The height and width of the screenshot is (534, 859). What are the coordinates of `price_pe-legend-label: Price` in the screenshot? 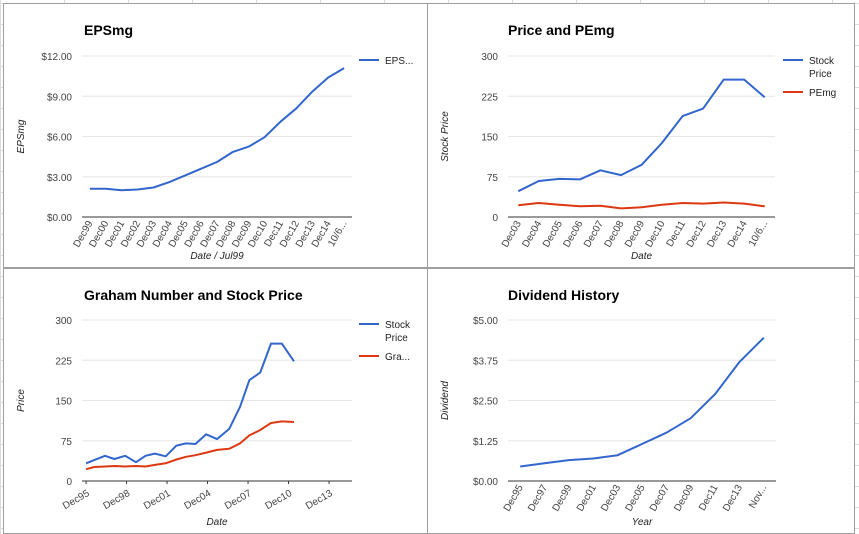 It's located at (820, 74).